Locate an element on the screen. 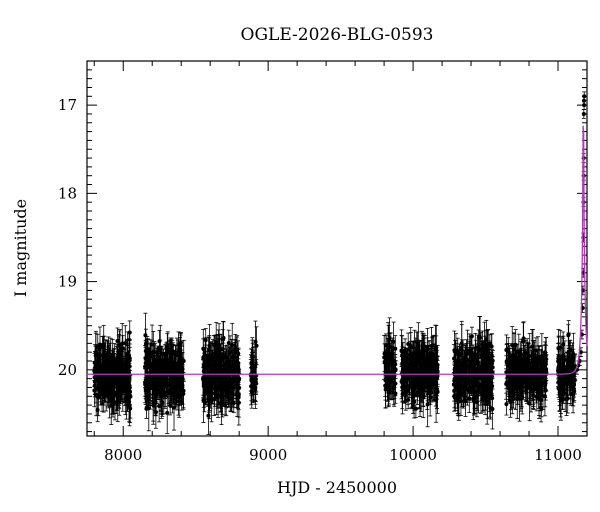 This screenshot has height=512, width=600. y-tick-label: 18 is located at coordinates (67, 193).